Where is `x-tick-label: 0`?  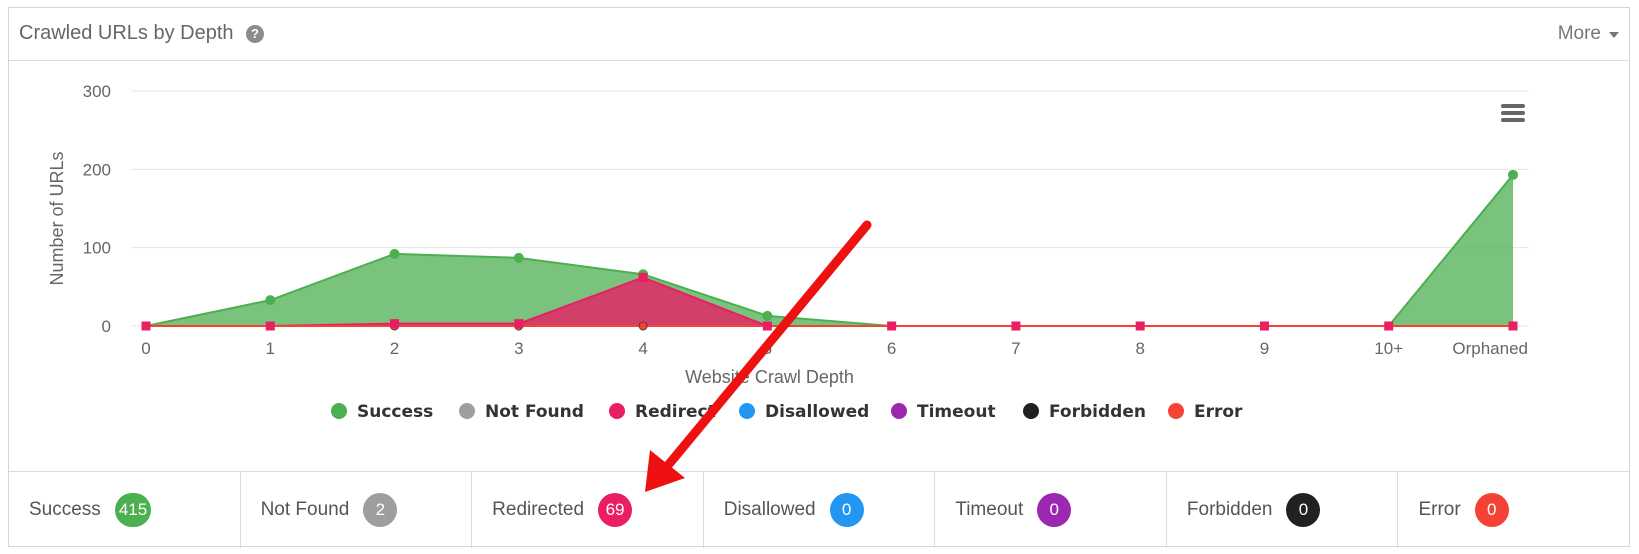 x-tick-label: 0 is located at coordinates (145, 348).